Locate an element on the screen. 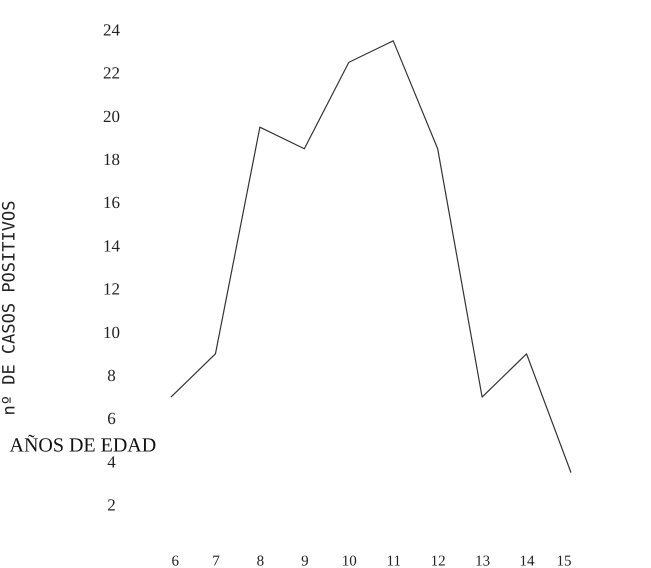 The width and height of the screenshot is (651, 568). y-tick-label: 18 is located at coordinates (111, 160).